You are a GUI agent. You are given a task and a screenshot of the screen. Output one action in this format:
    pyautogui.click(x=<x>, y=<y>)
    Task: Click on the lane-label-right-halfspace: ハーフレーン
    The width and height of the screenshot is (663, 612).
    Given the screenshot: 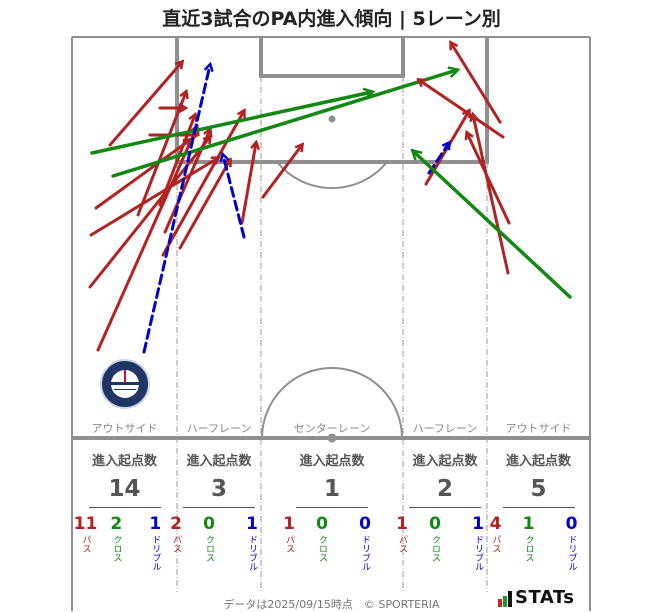 What is the action you would take?
    pyautogui.click(x=445, y=428)
    